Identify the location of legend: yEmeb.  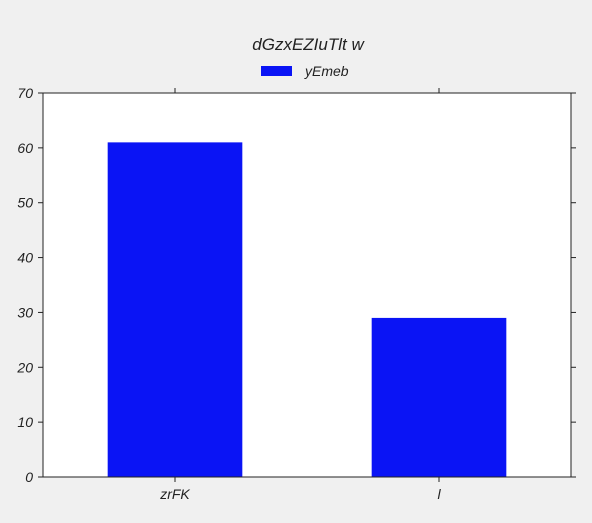
(305, 71).